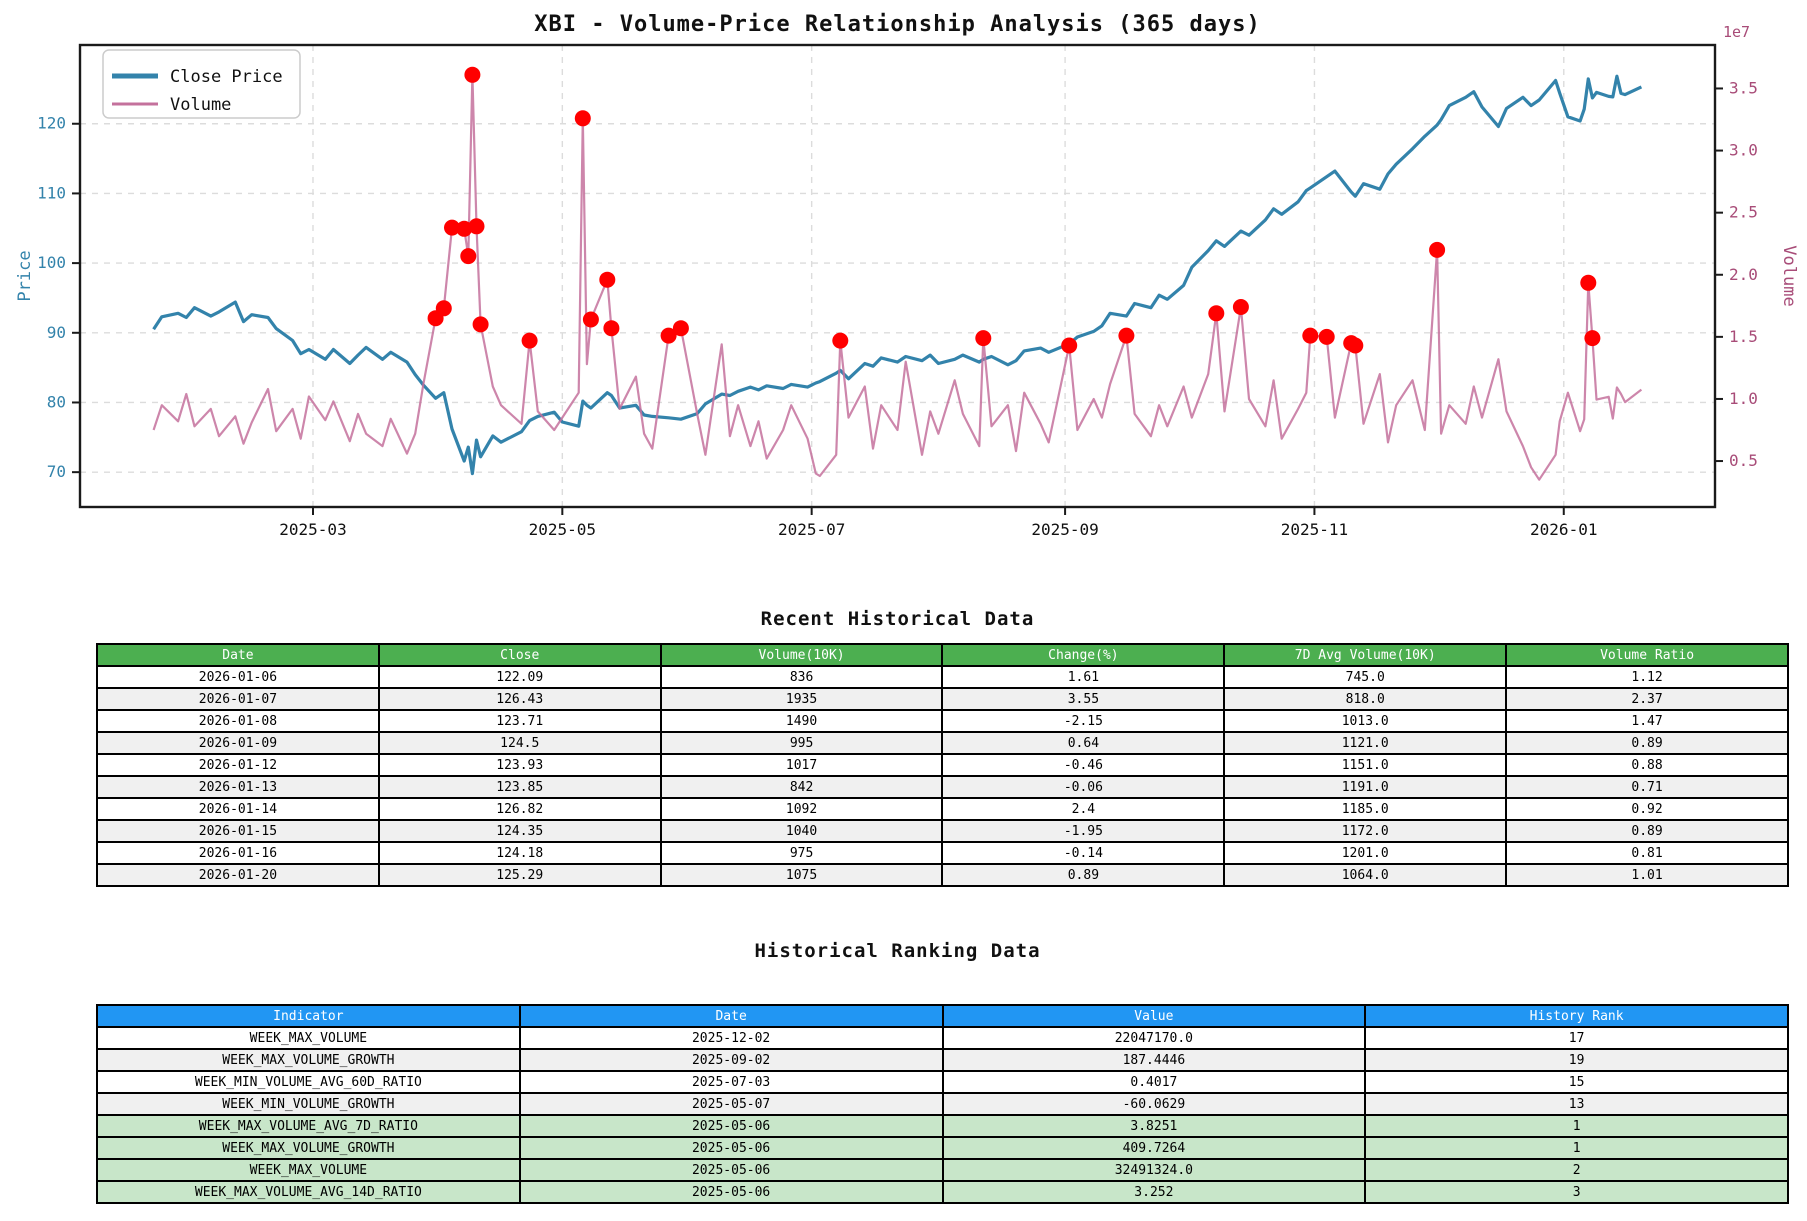  Describe the element at coordinates (1083, 677) in the screenshot. I see `table-cell: 1.61` at that location.